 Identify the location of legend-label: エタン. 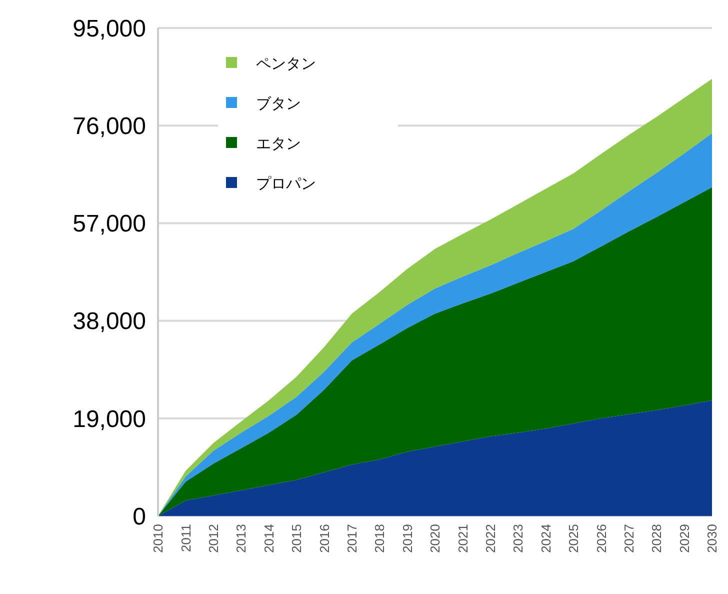
(278, 143).